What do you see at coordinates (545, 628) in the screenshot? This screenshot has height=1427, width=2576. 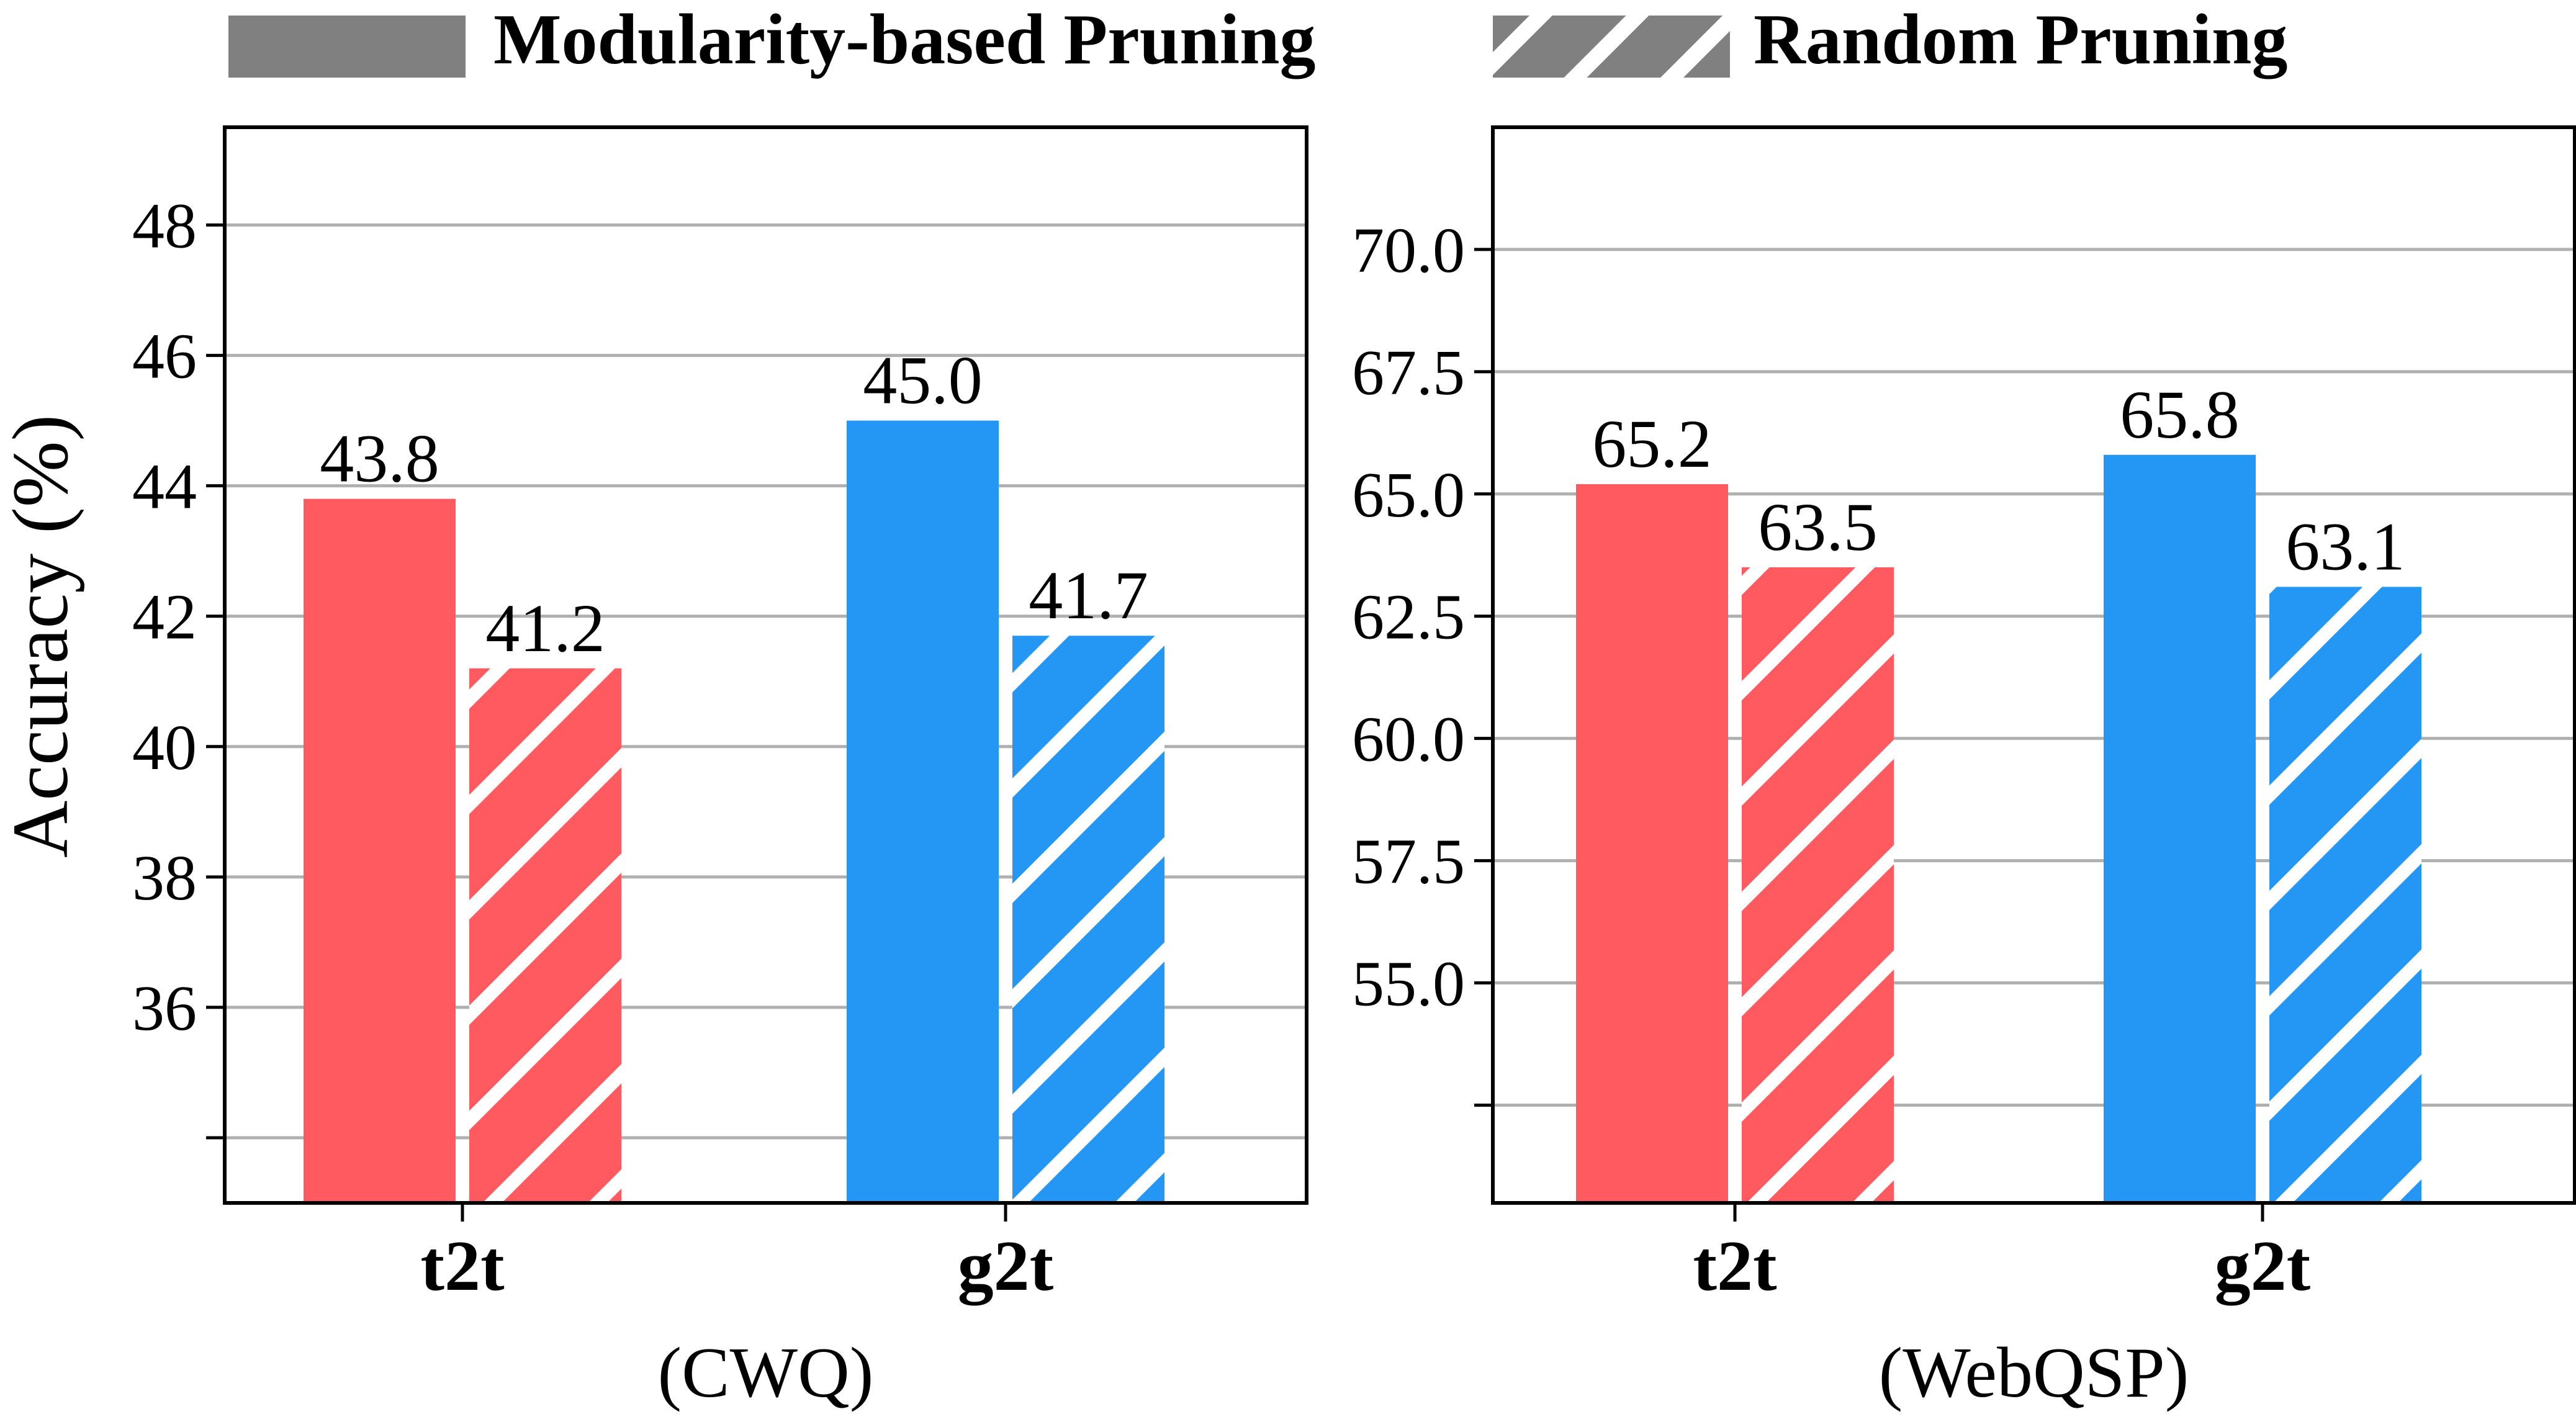 I see `data-label: 41.2` at bounding box center [545, 628].